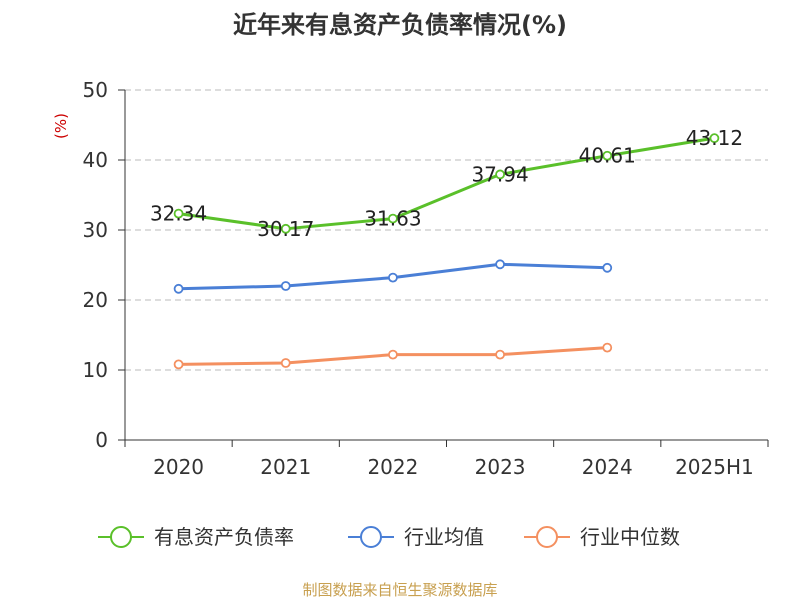 The image size is (800, 600). I want to click on data-label: 37.94, so click(499, 174).